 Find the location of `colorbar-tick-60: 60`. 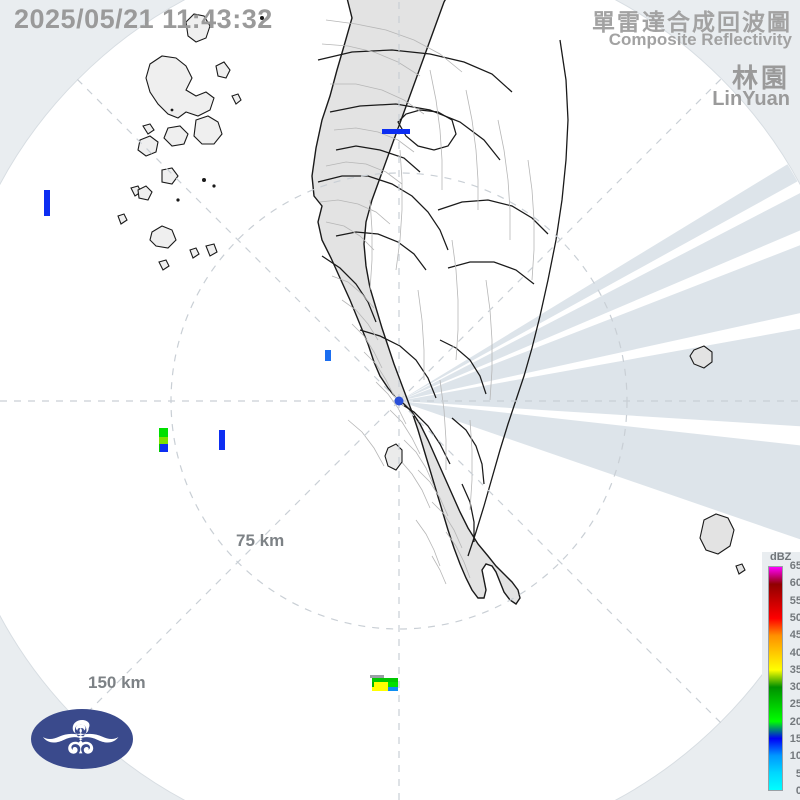

colorbar-tick-60: 60 is located at coordinates (794, 583).